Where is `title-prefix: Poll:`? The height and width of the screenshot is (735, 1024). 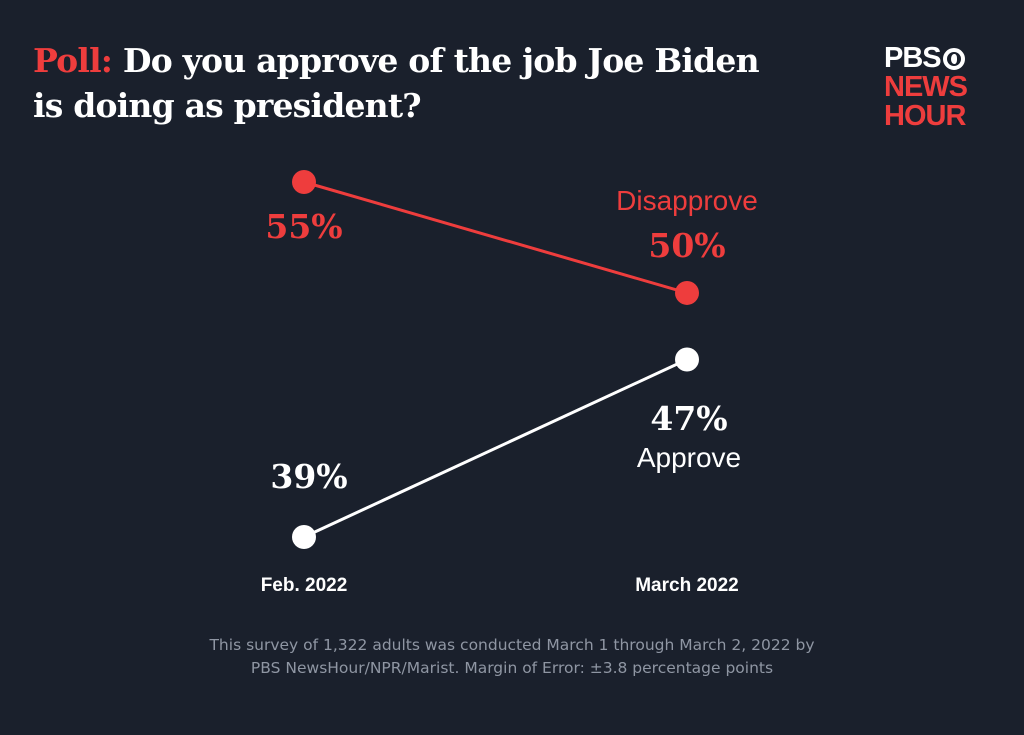
title-prefix: Poll: is located at coordinates (73, 60).